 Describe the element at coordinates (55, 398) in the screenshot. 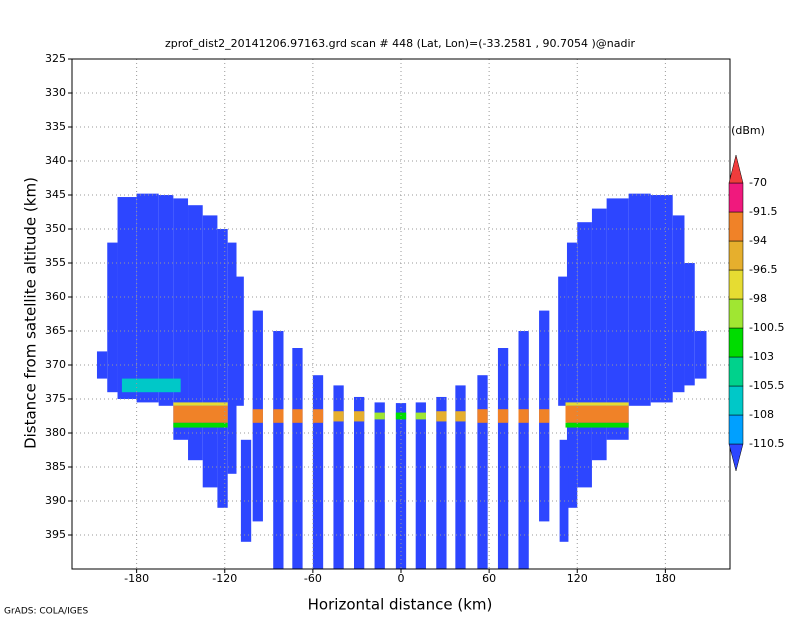

I see `y-tick-label: 375` at that location.